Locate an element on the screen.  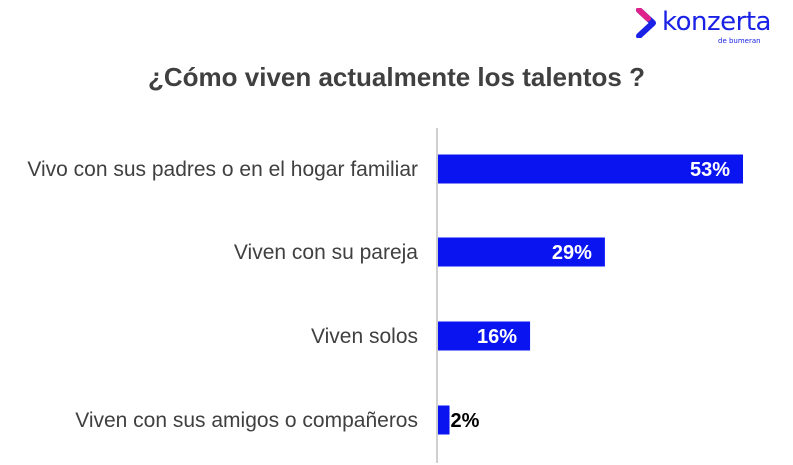
logo-wordmark: konzerta is located at coordinates (716, 22).